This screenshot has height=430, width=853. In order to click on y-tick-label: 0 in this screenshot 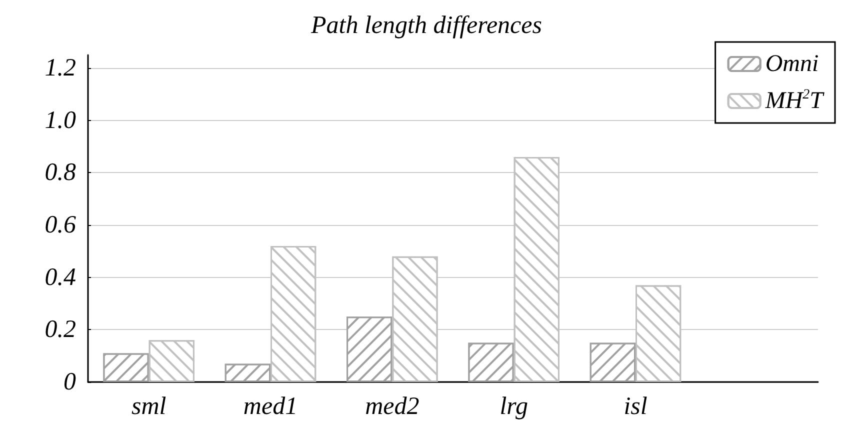, I will do `click(70, 382)`.